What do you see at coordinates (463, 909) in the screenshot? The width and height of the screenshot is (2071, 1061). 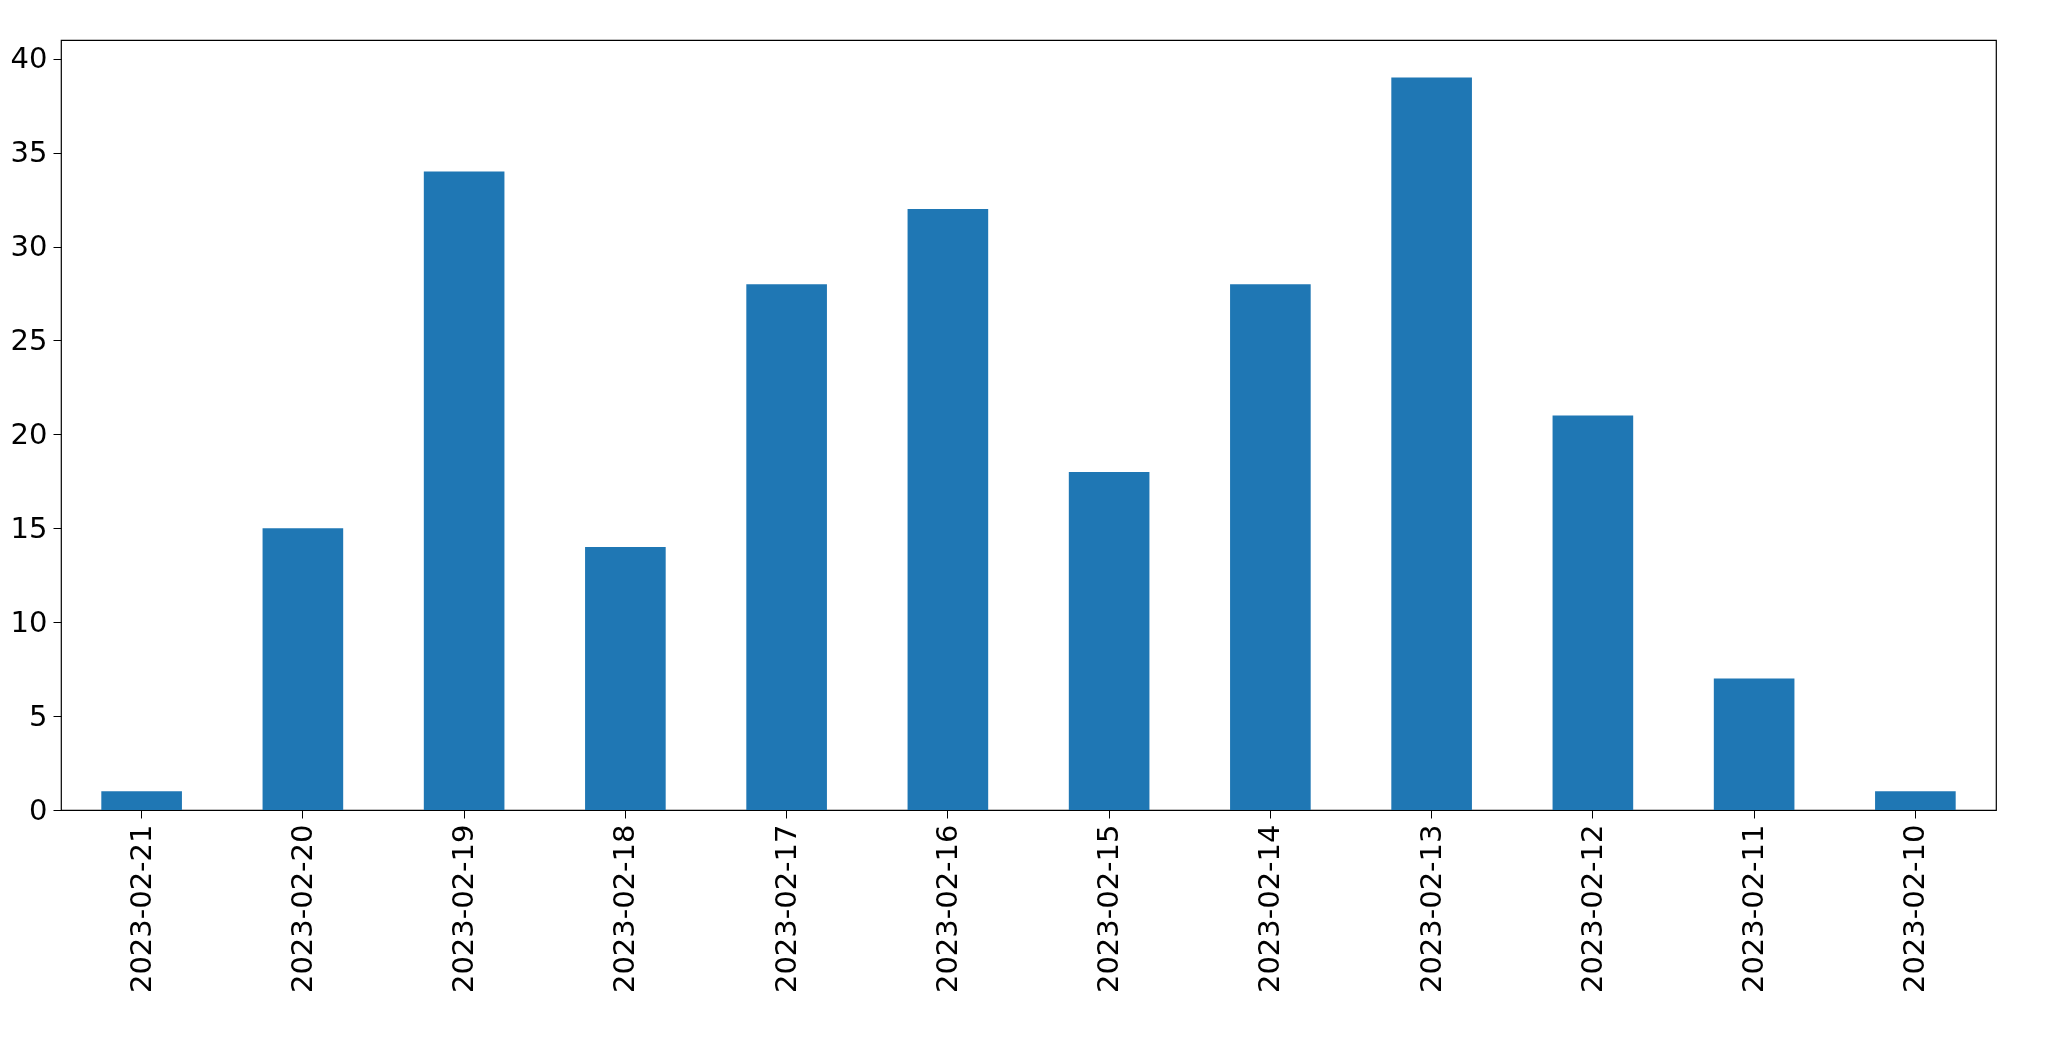 I see `x-tick-label: 2023-02-19` at bounding box center [463, 909].